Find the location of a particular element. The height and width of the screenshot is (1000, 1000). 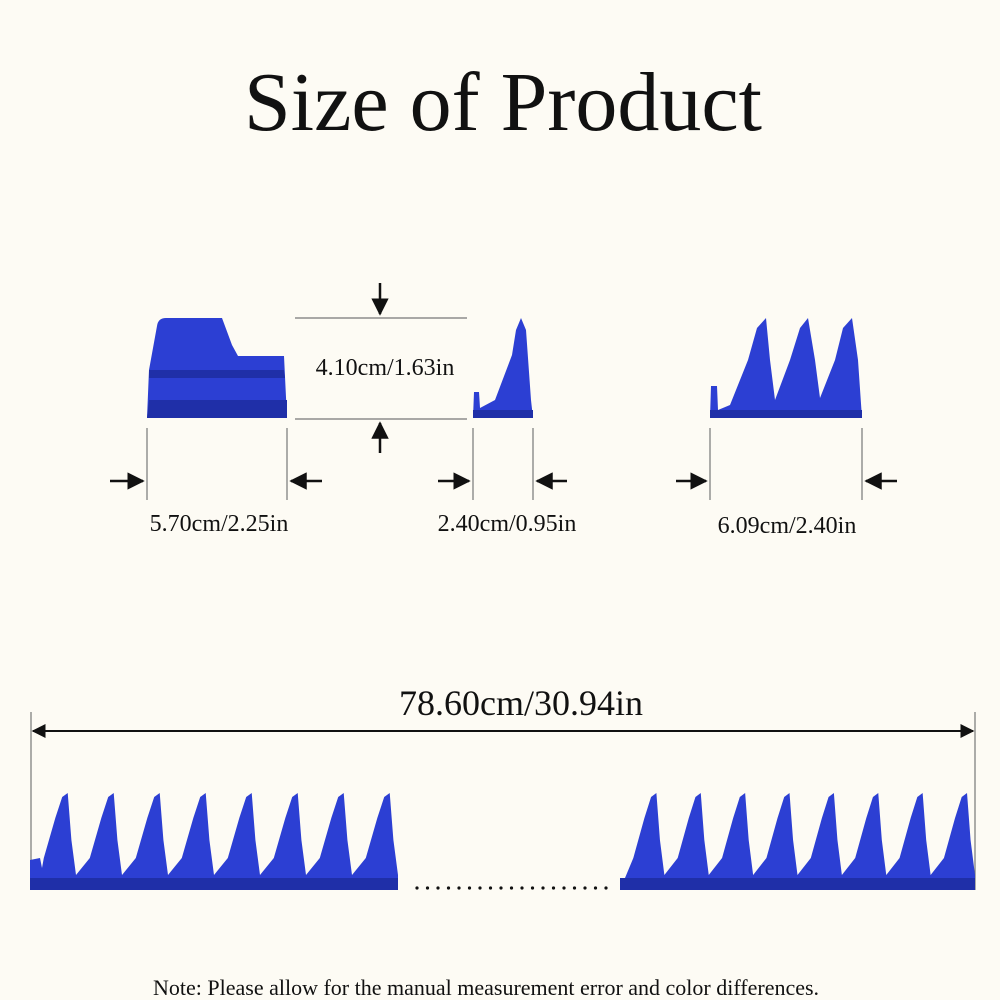

full-rack is located at coordinates (502, 841).